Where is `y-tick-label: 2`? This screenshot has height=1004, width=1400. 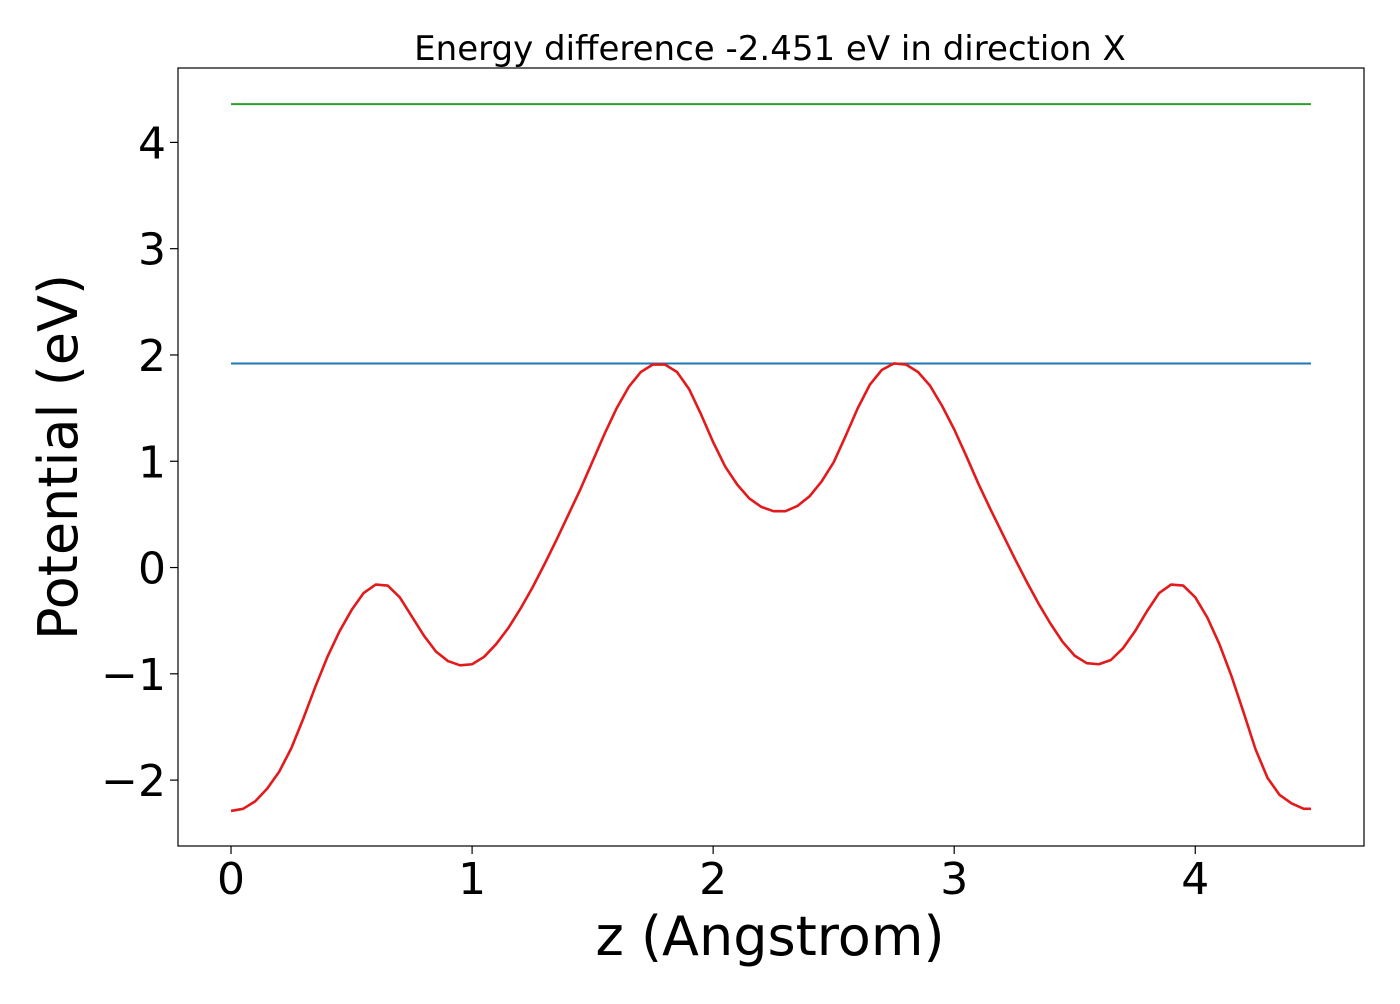
y-tick-label: 2 is located at coordinates (152, 356).